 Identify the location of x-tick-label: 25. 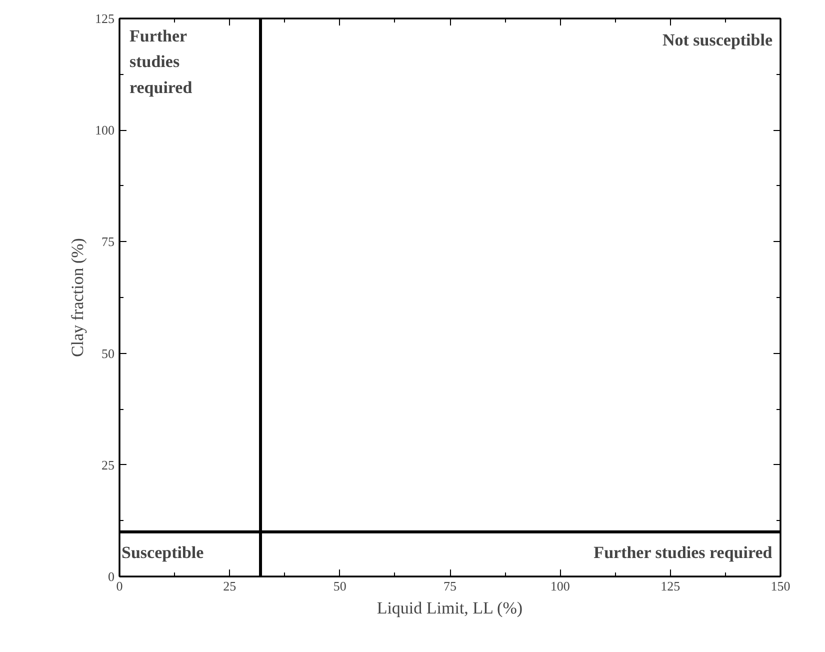
(229, 586).